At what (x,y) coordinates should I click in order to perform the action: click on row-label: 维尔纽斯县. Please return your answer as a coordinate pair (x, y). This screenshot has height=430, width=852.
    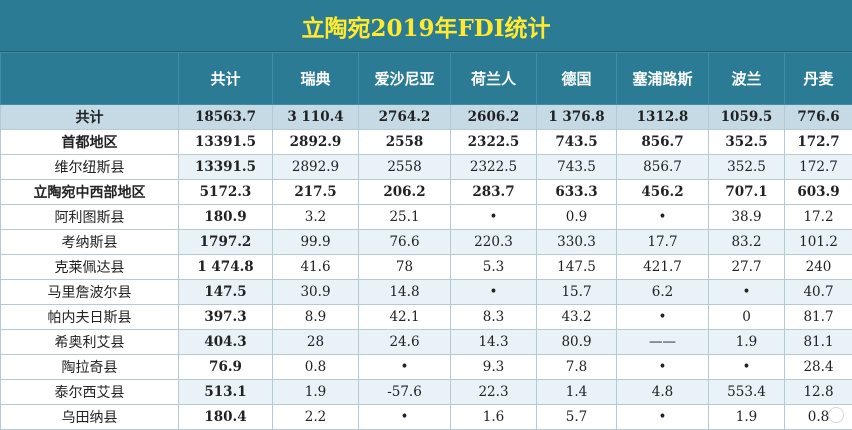
    Looking at the image, I should click on (90, 167).